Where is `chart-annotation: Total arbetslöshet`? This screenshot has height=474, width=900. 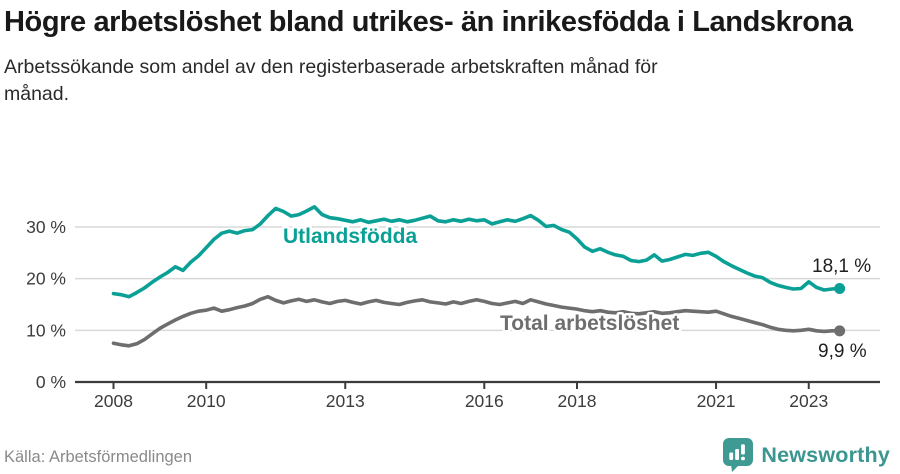
chart-annotation: Total arbetslöshet is located at coordinates (589, 323).